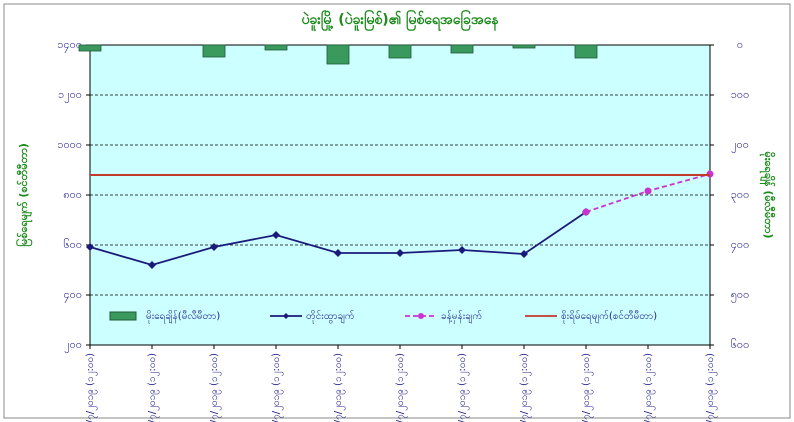 The width and height of the screenshot is (794, 422). What do you see at coordinates (740, 295) in the screenshot?
I see `y2-tick-label: ၅၀၀` at bounding box center [740, 295].